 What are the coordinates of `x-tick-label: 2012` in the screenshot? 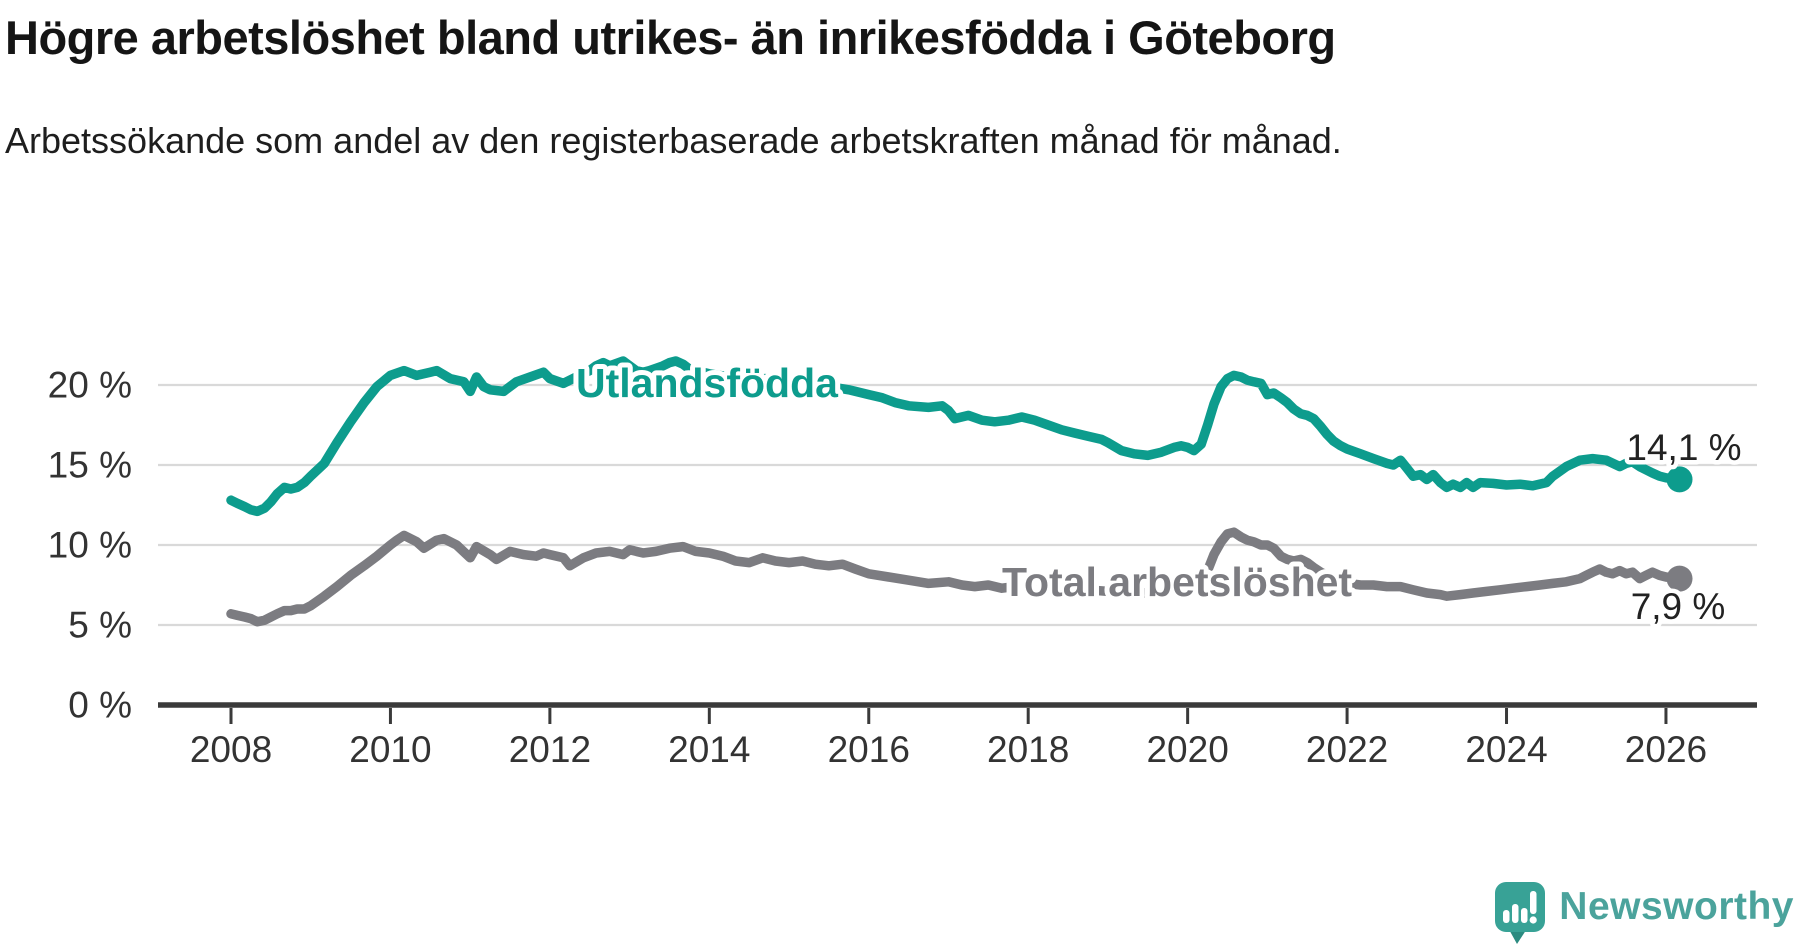 It's located at (550, 749).